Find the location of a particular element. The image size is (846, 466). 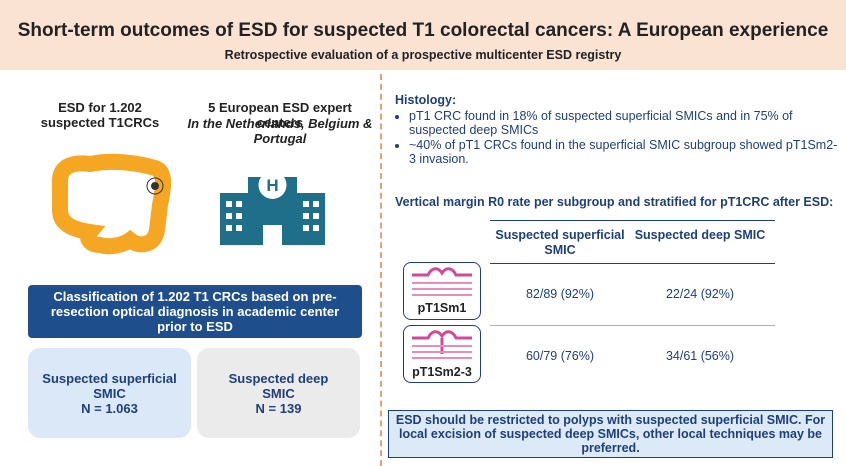

column-header: Suspected deep SMIC is located at coordinates (700, 235).